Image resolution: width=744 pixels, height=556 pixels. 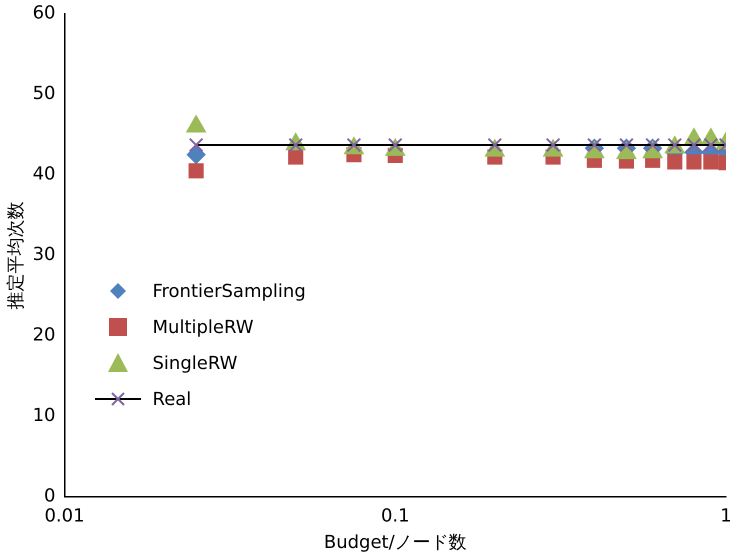 What do you see at coordinates (229, 291) in the screenshot?
I see `legend-label: FrontierSampling` at bounding box center [229, 291].